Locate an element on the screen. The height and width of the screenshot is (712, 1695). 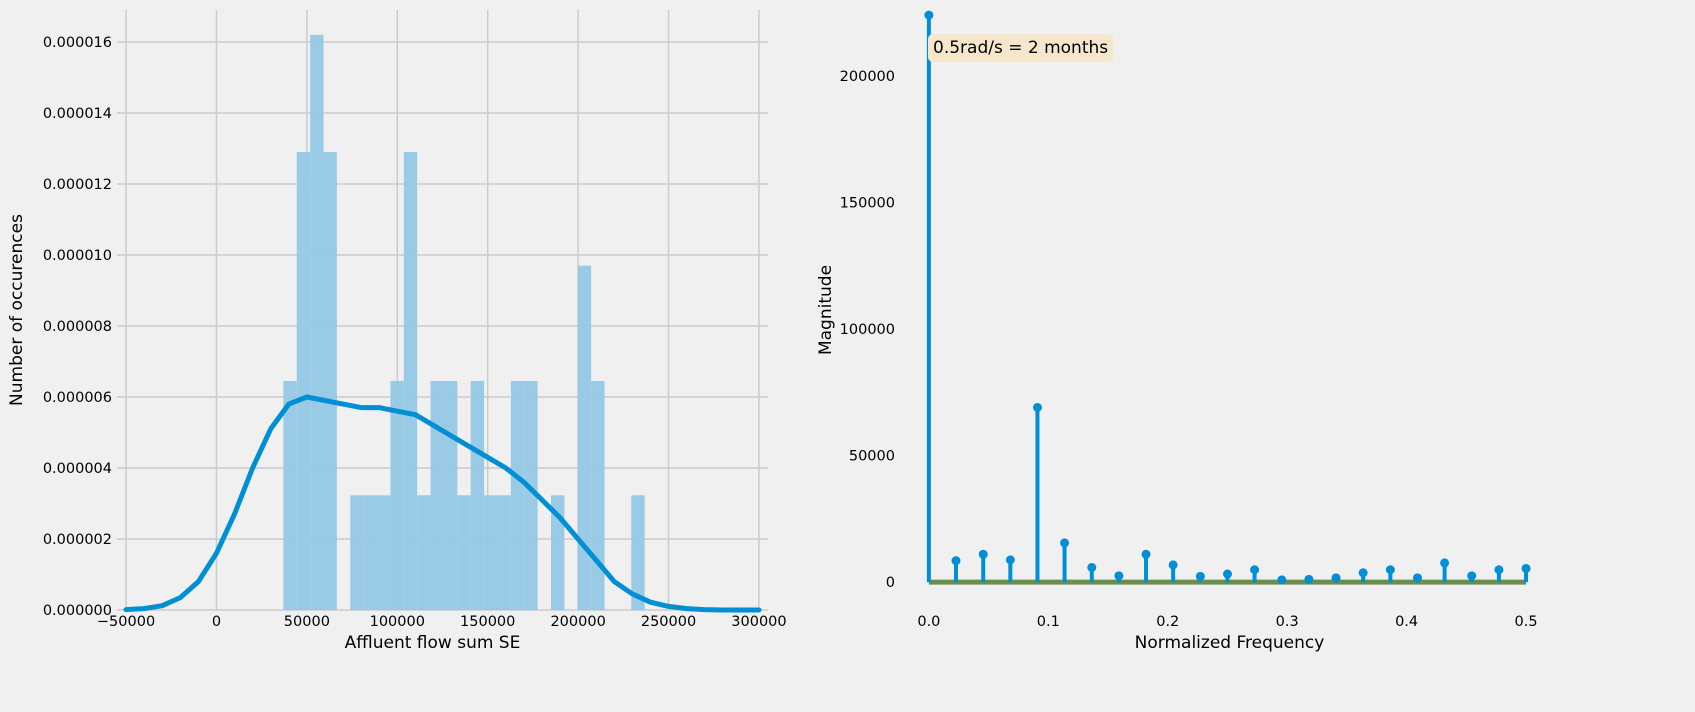
y-tick-label: 100000 is located at coordinates (867, 330).